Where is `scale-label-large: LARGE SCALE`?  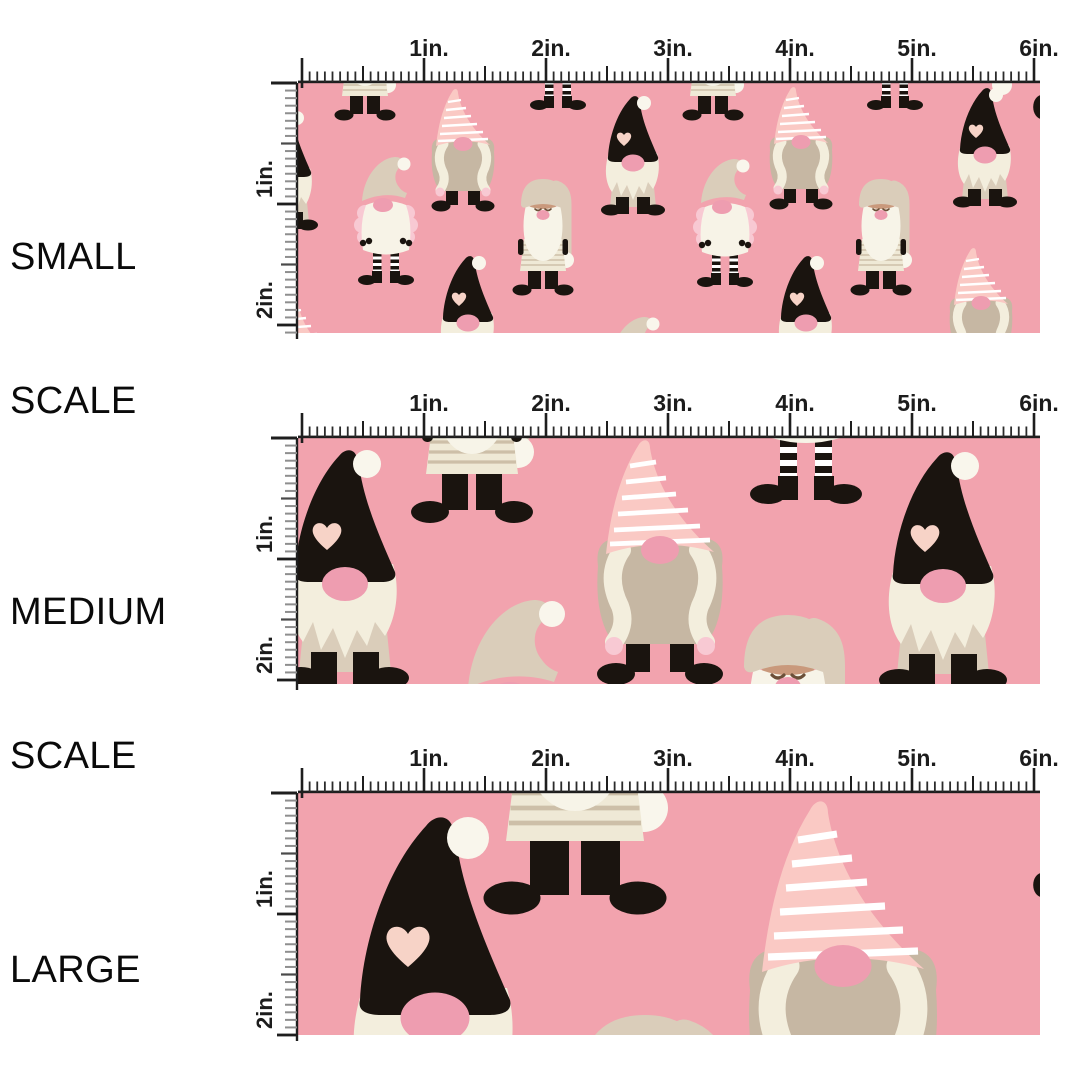 scale-label-large: LARGE SCALE is located at coordinates (75, 965).